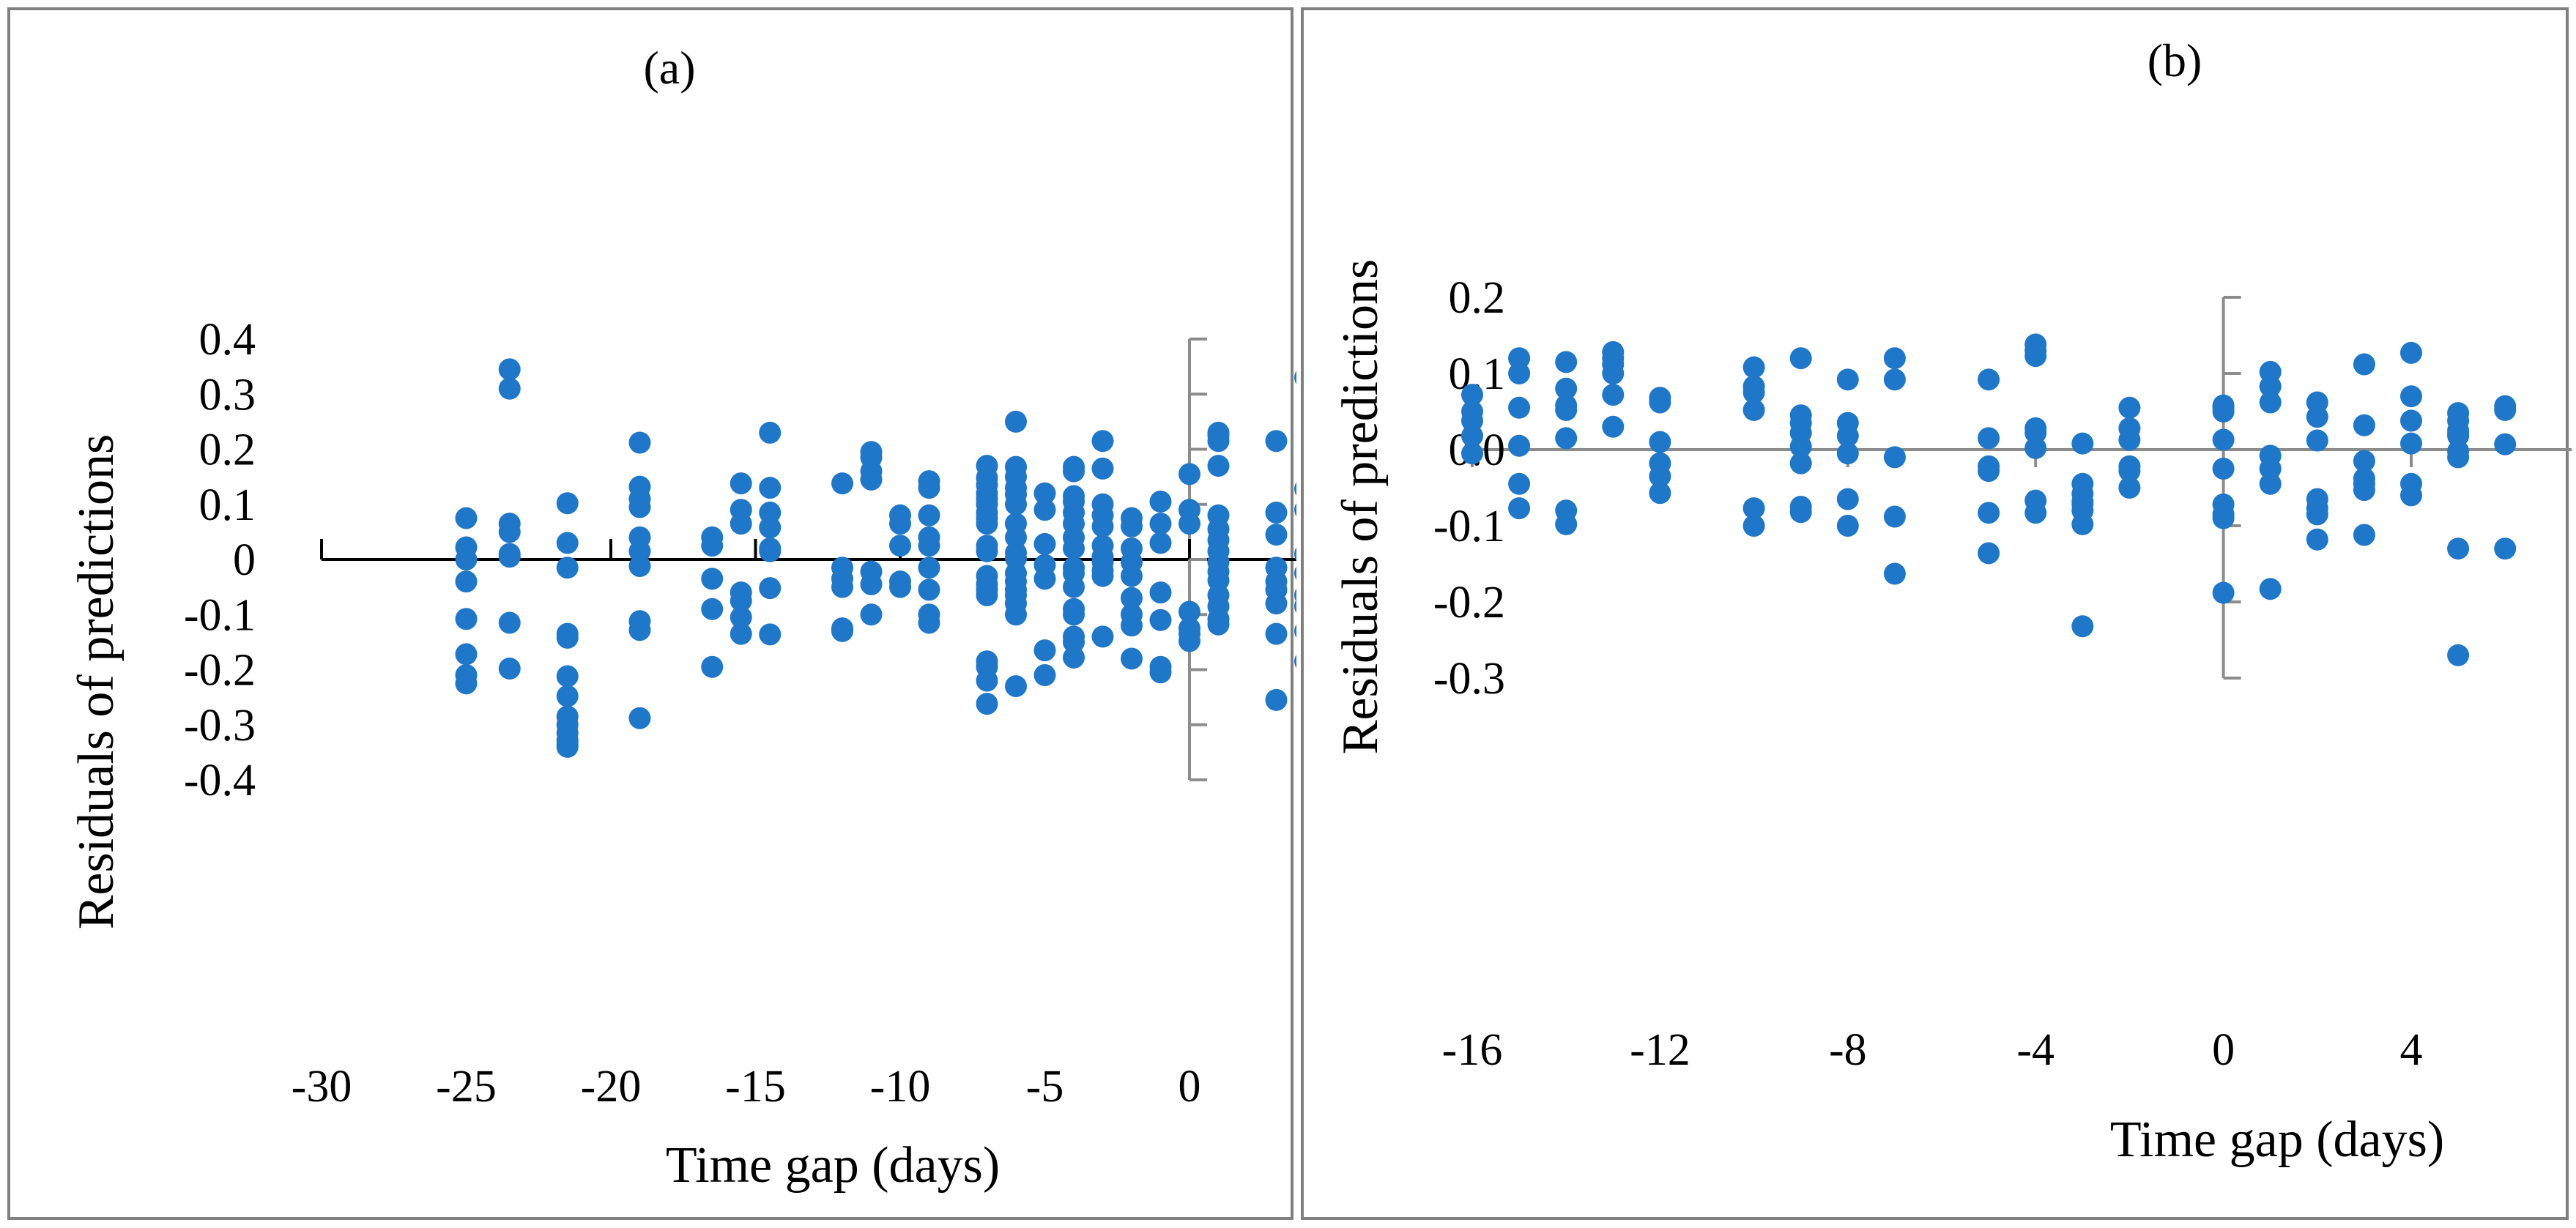  I want to click on chart-b-x-tick-label: -4, so click(2035, 1050).